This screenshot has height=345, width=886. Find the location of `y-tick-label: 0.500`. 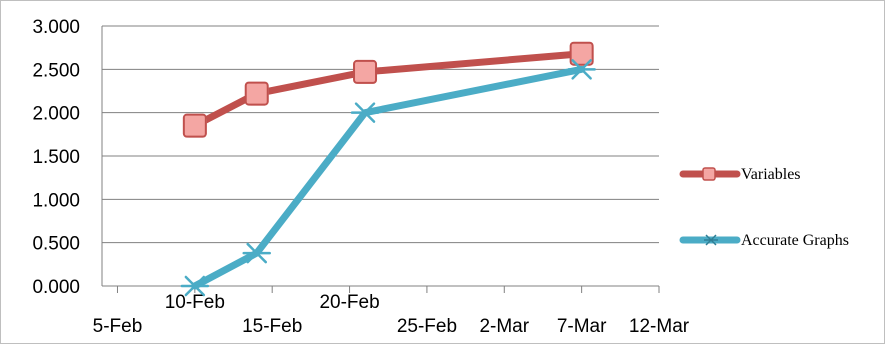

y-tick-label: 0.500 is located at coordinates (56, 244).